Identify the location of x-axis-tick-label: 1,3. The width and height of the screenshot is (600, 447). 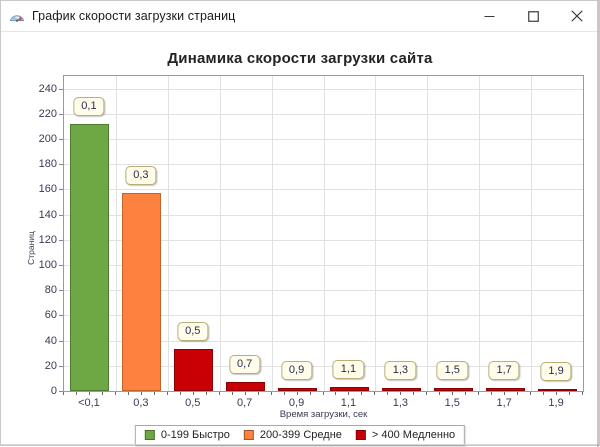
(400, 403).